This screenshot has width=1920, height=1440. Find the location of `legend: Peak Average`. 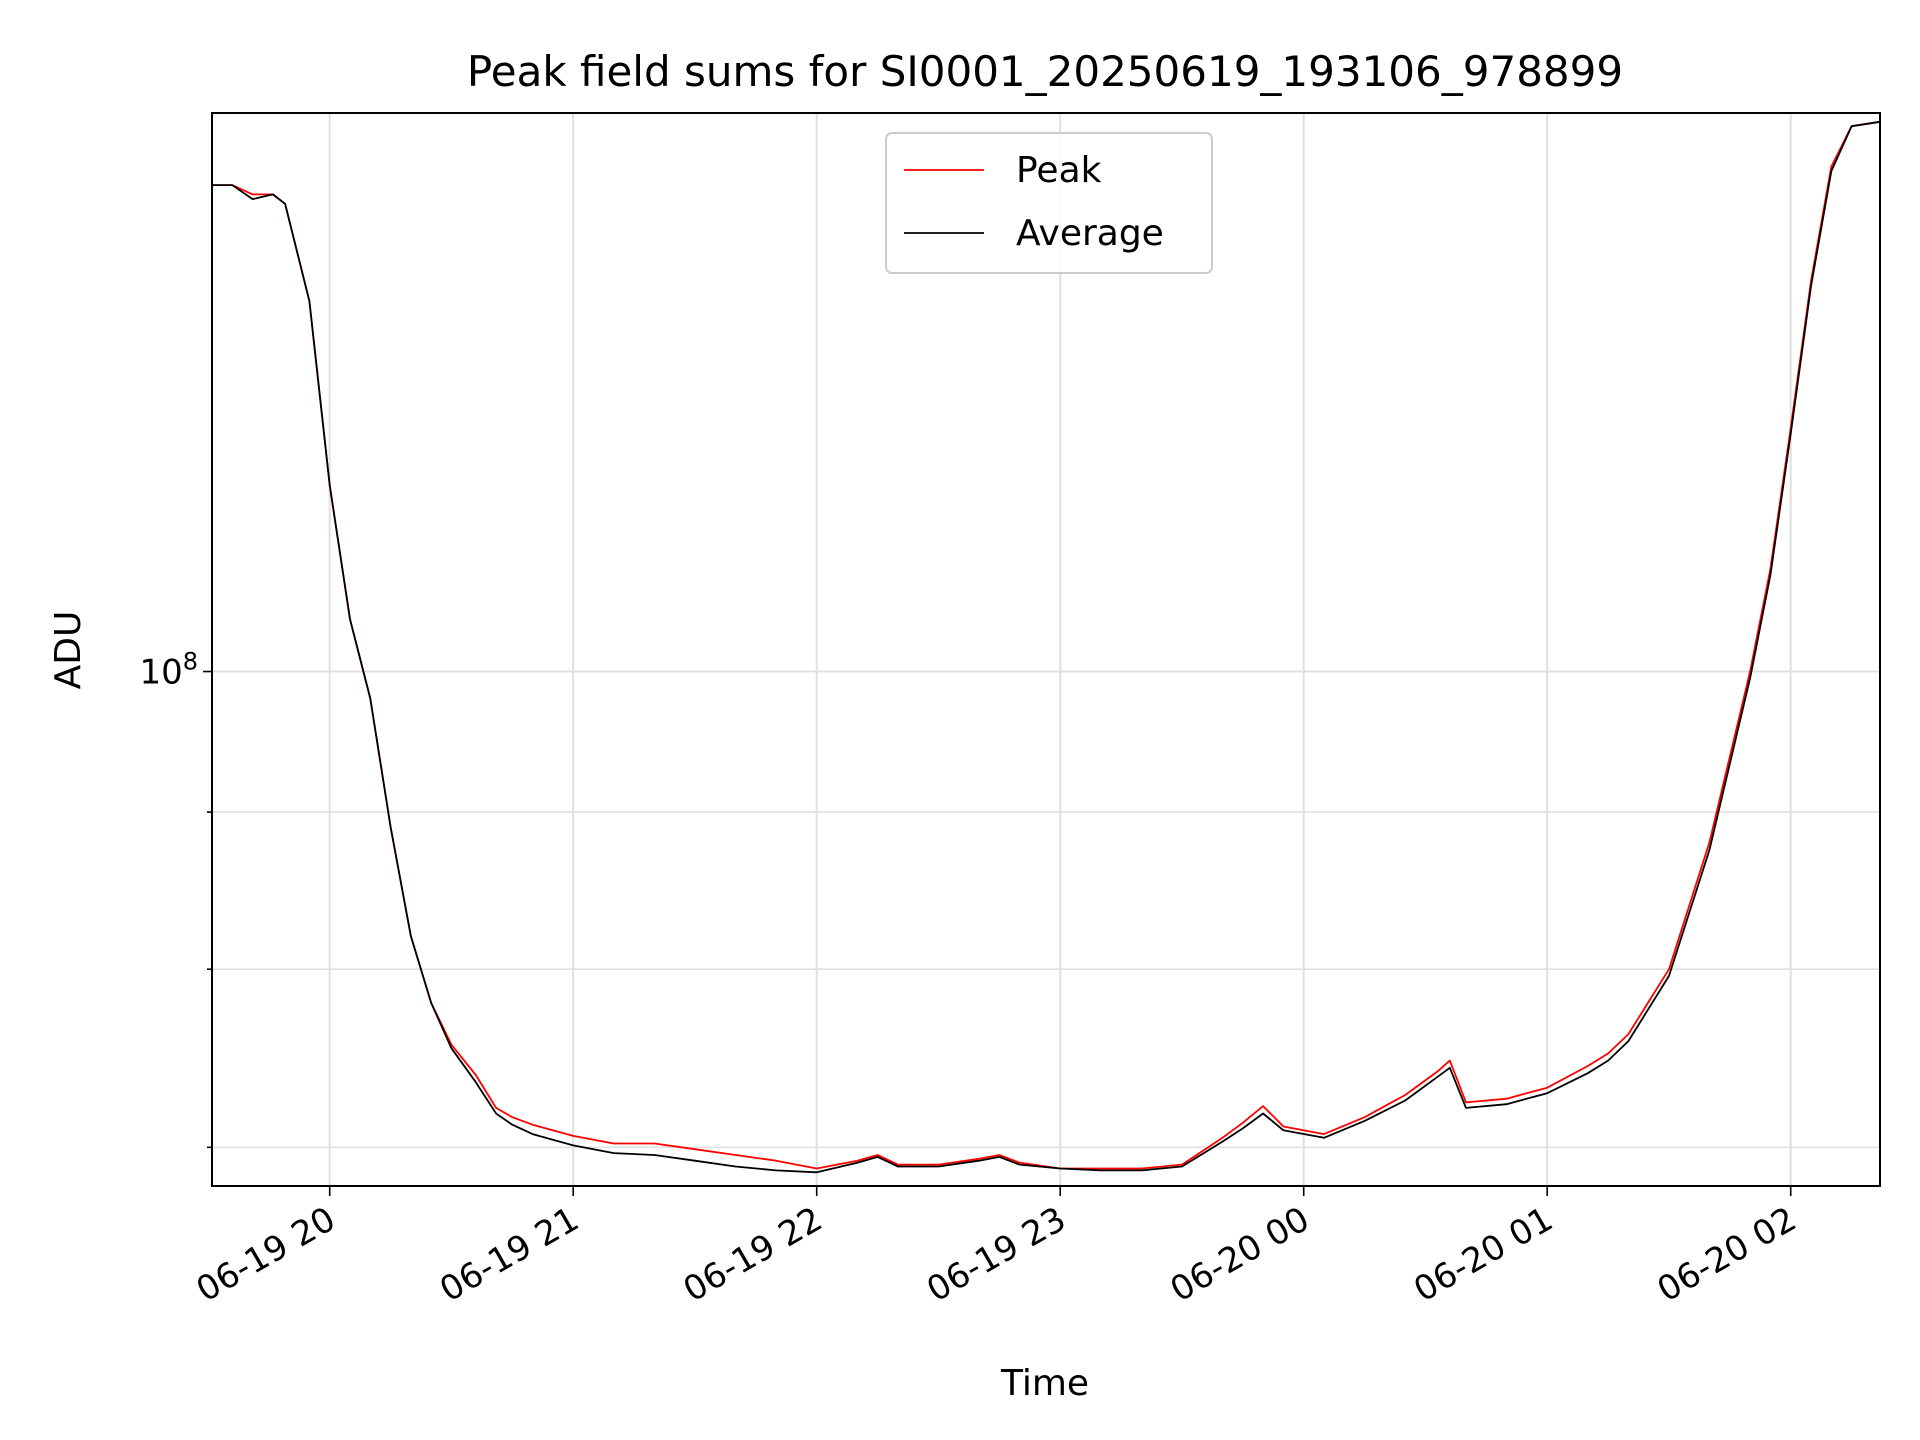

legend: Peak Average is located at coordinates (1049, 203).